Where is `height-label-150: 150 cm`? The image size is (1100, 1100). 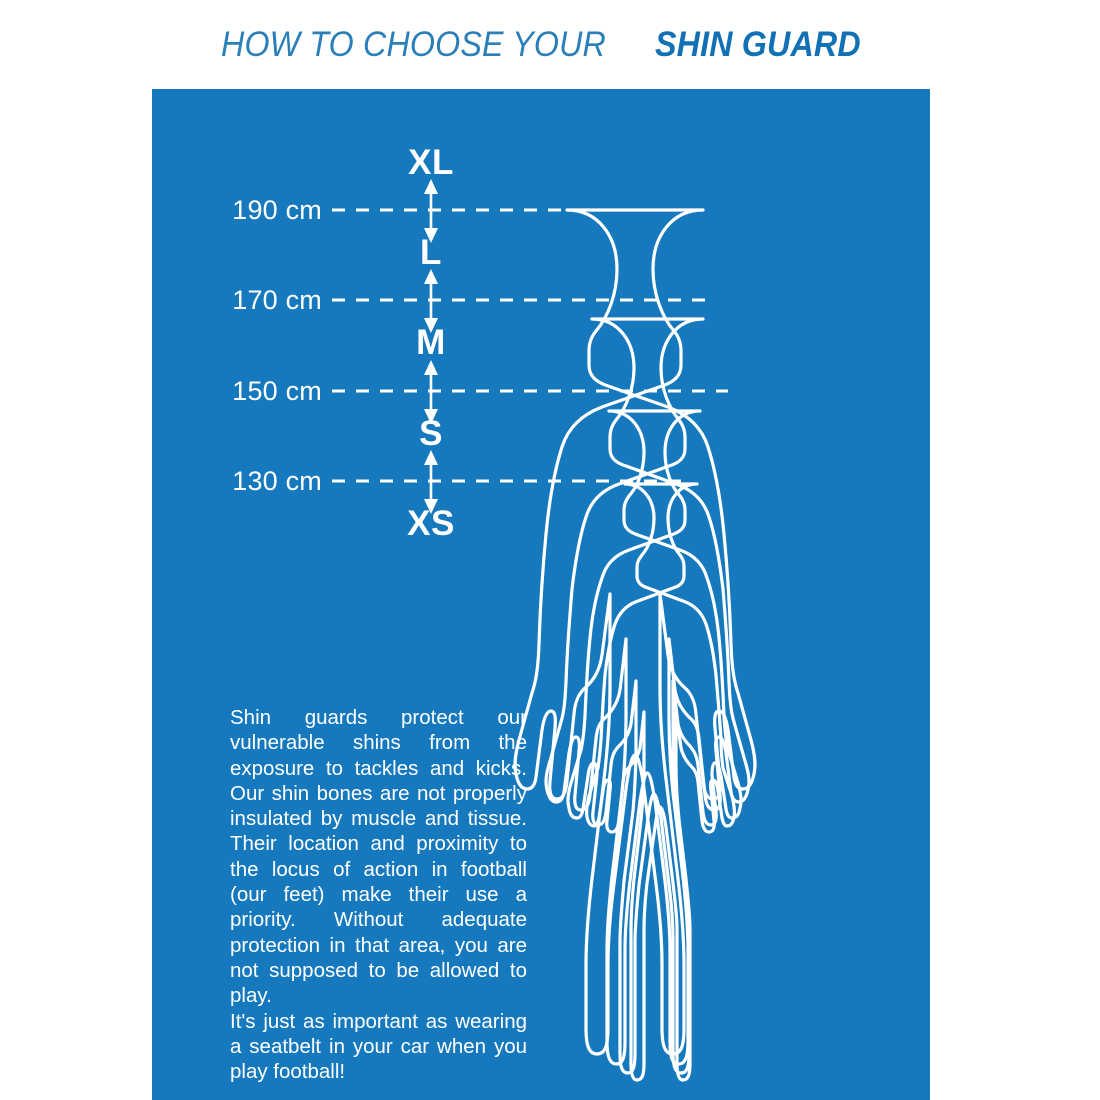
height-label-150: 150 cm is located at coordinates (277, 391).